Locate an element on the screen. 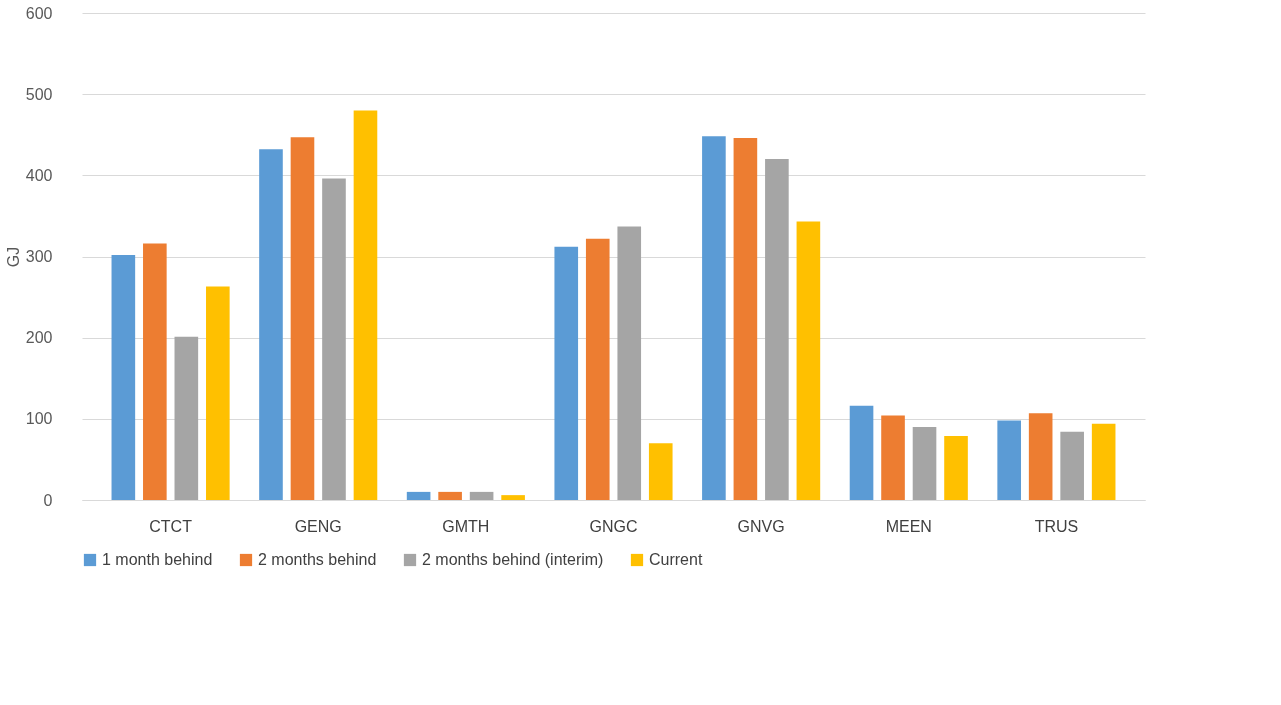 The image size is (1281, 705). x-tick-label: TRUS is located at coordinates (1056, 526).